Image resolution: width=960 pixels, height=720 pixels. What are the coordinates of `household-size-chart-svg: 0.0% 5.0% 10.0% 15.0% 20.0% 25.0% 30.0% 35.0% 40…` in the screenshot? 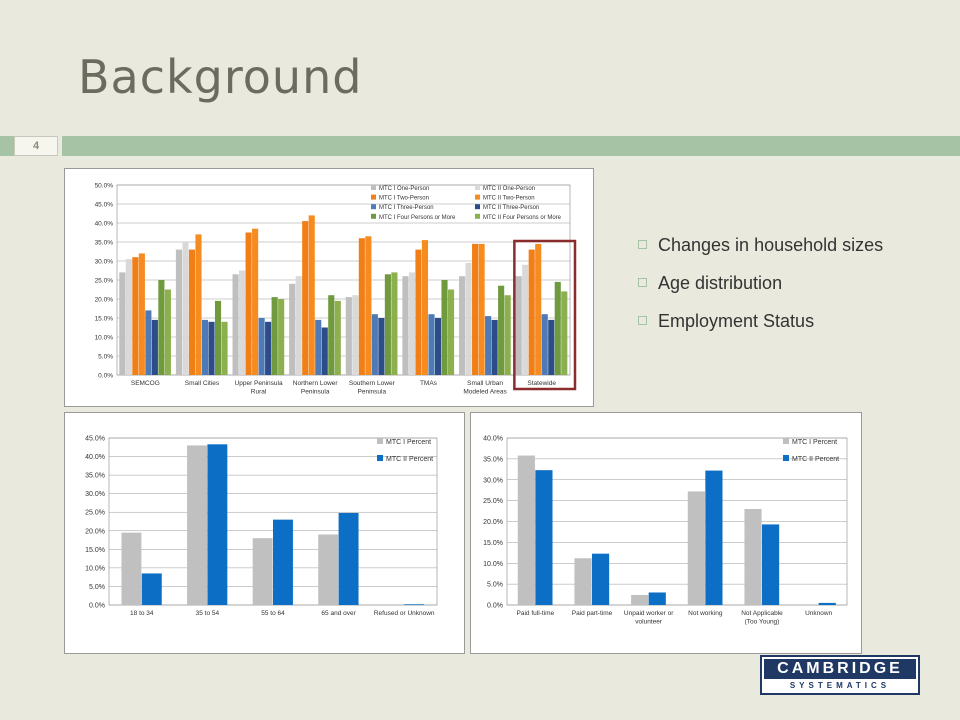 It's located at (336, 289).